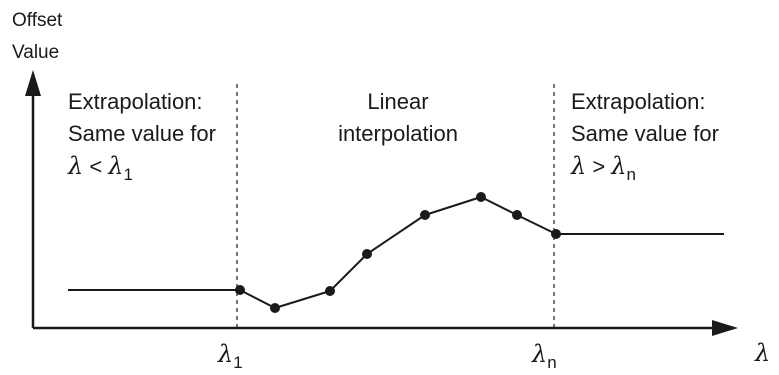 This screenshot has height=375, width=779. I want to click on tick-lambda-1: λ1, so click(230, 356).